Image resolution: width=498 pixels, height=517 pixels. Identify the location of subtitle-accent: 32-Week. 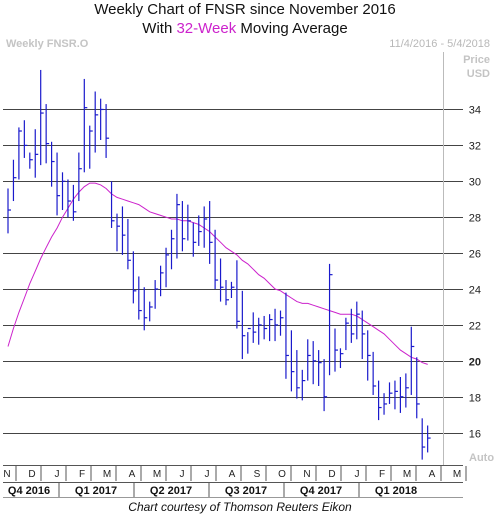
(206, 28).